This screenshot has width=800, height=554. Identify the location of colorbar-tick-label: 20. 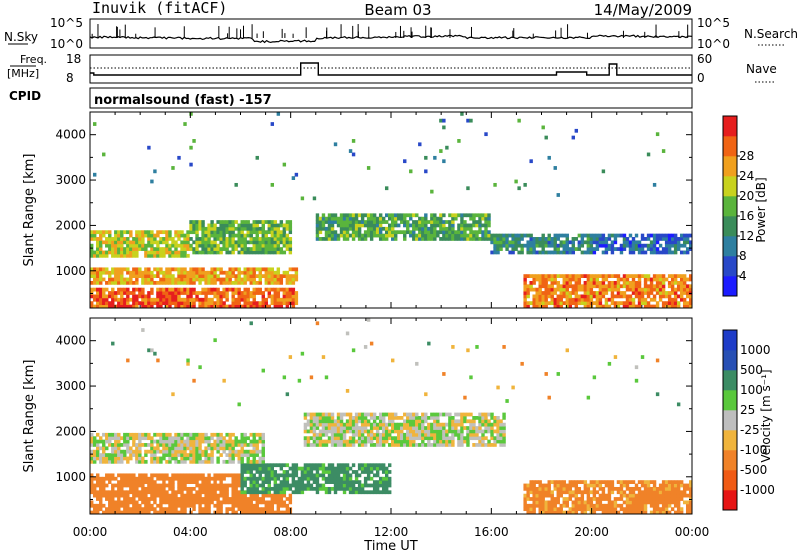
(746, 196).